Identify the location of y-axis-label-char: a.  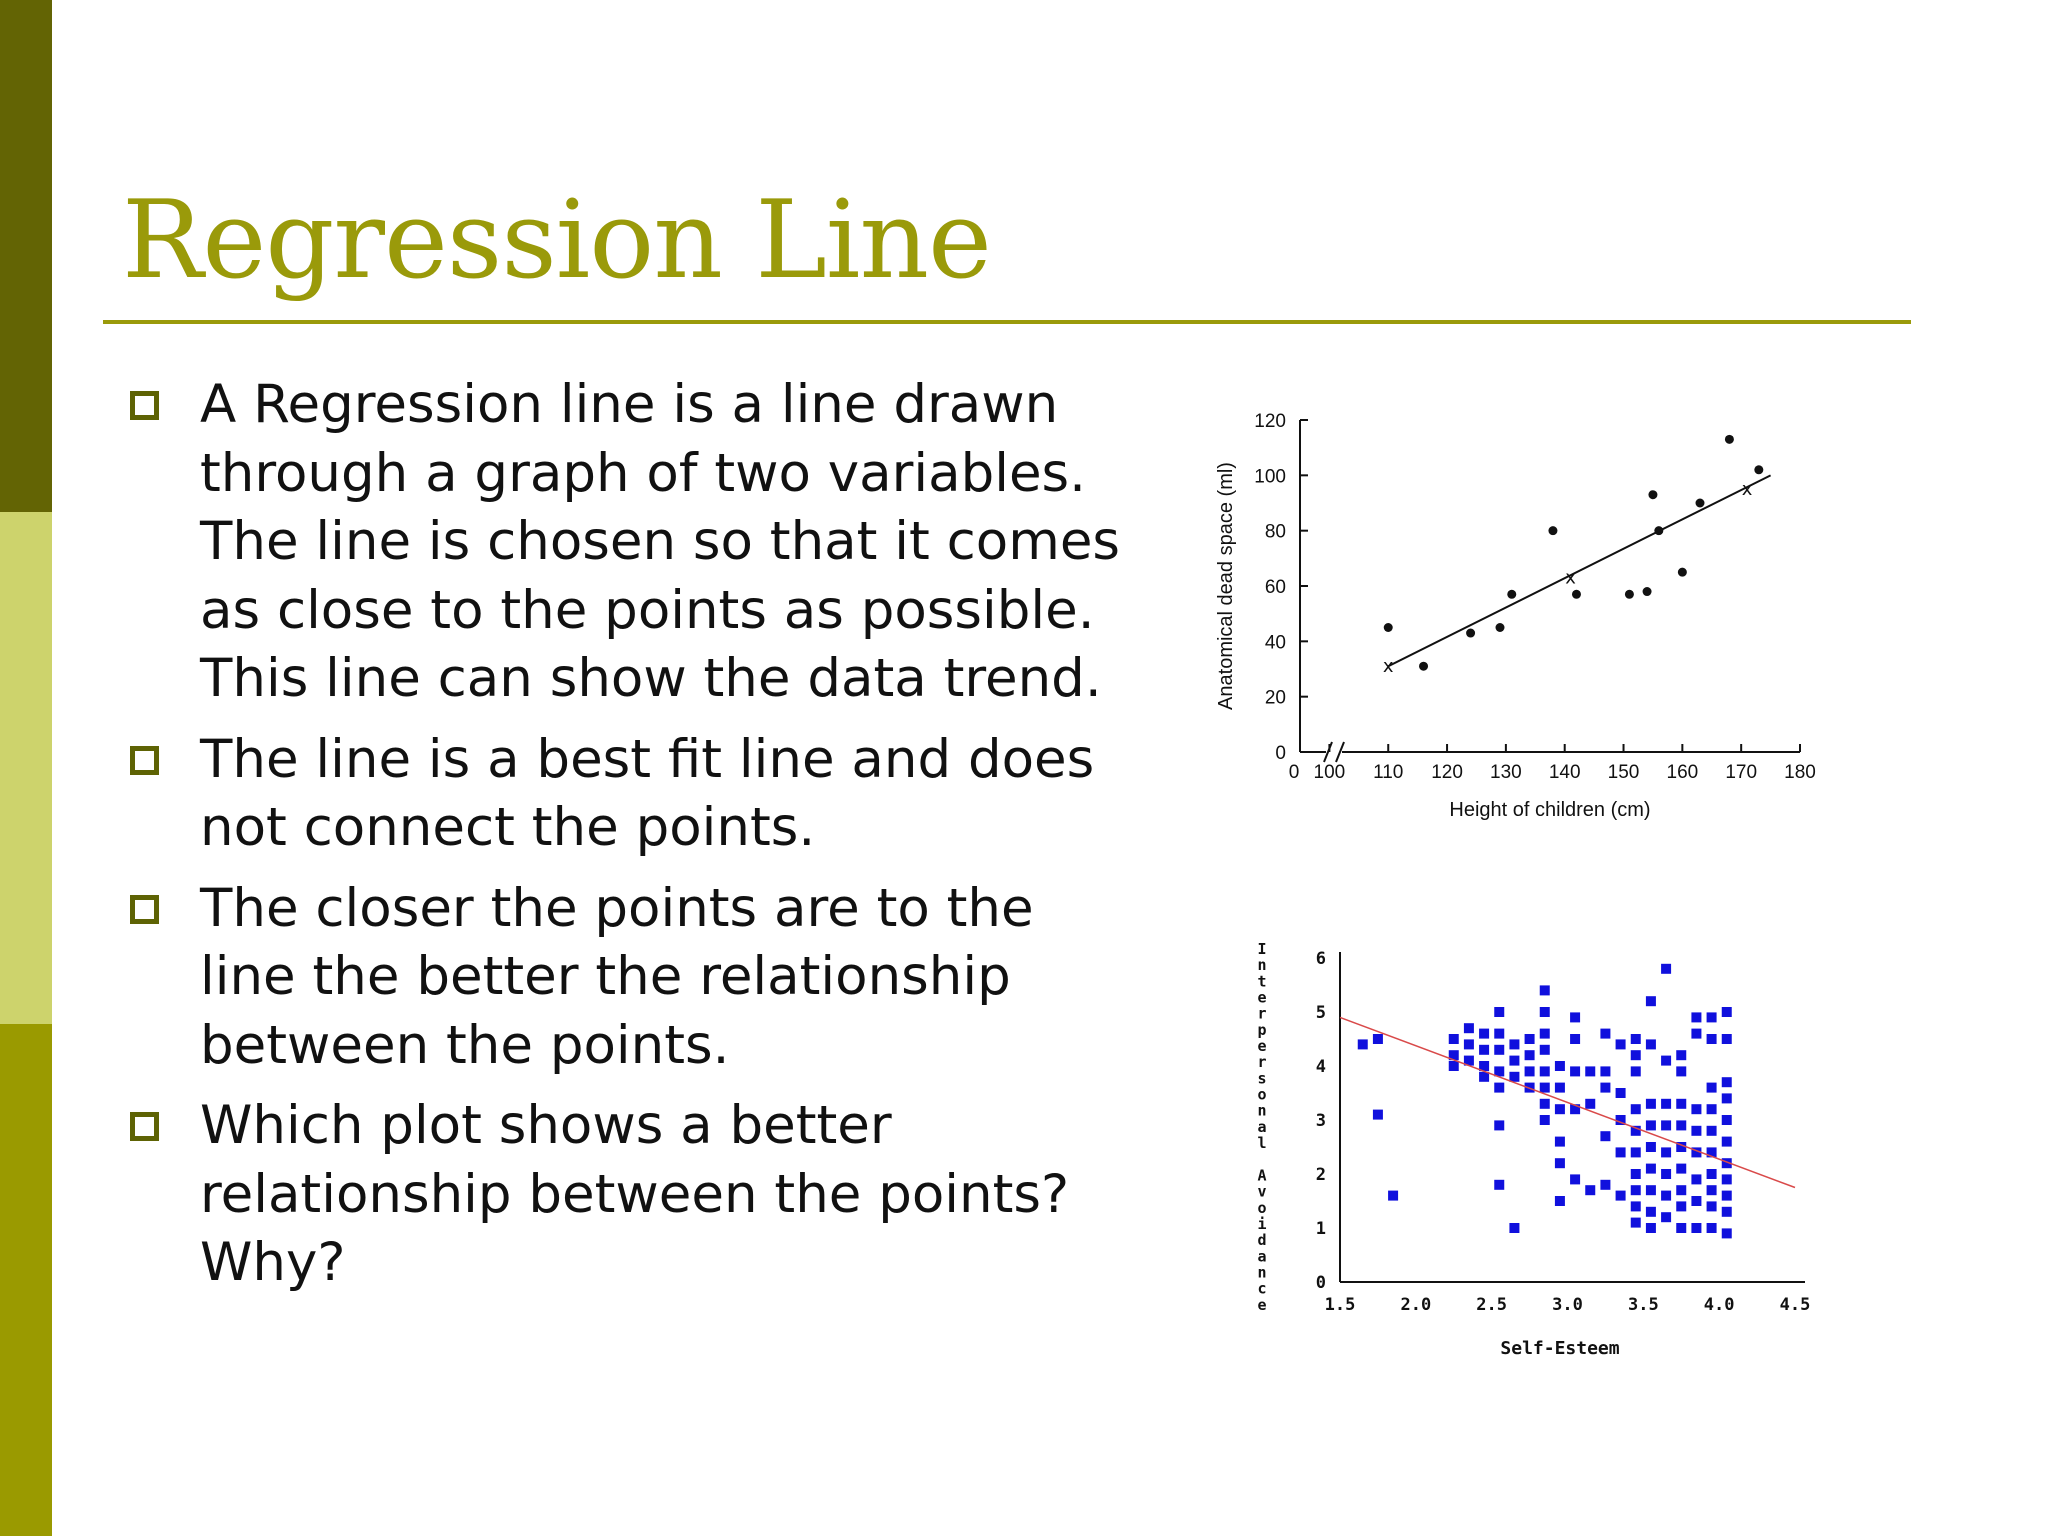
(1261, 1127).